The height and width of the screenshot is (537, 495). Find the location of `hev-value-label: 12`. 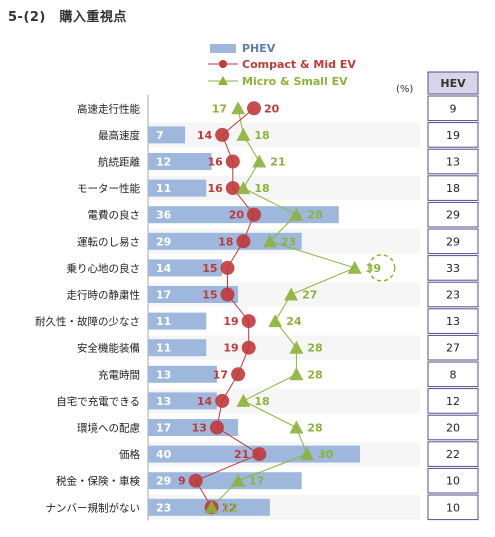

hev-value-label: 12 is located at coordinates (453, 401).